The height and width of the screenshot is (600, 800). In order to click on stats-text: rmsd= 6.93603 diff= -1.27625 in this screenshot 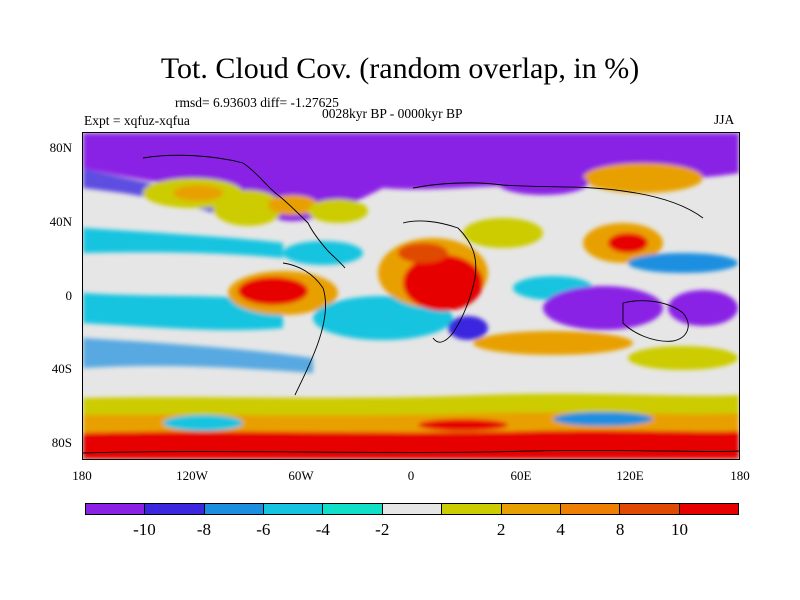, I will do `click(257, 102)`.